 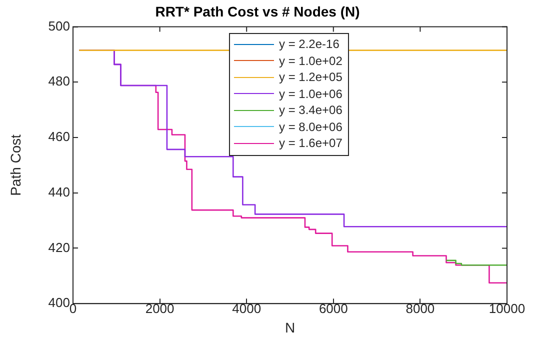 What do you see at coordinates (507, 308) in the screenshot?
I see `x-tick-label: 10000` at bounding box center [507, 308].